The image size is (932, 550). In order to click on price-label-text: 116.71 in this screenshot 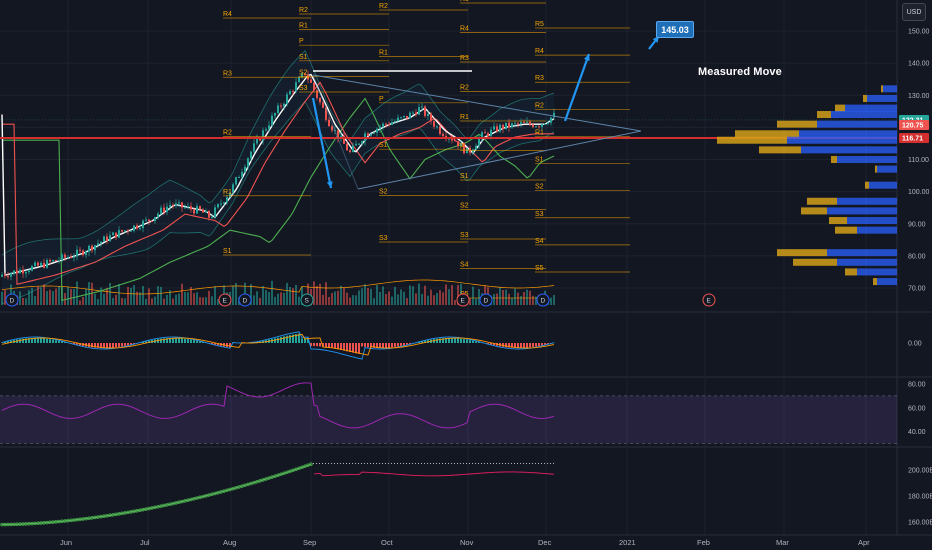, I will do `click(912, 138)`.